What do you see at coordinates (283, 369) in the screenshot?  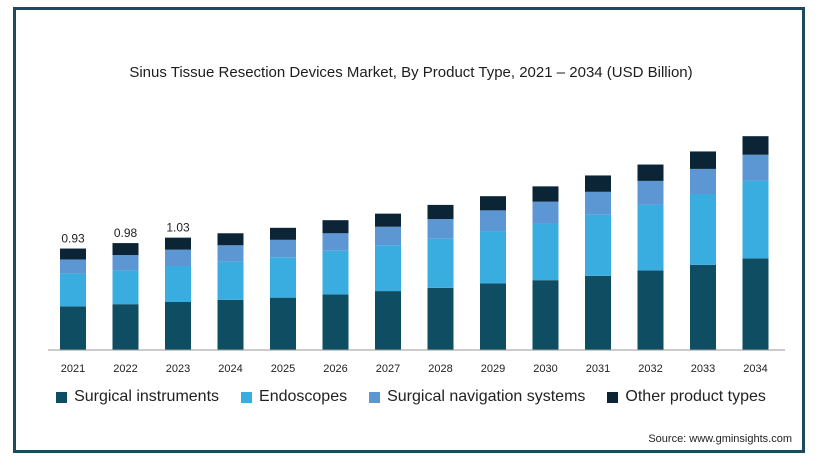 I see `x-tick-2025: 2025` at bounding box center [283, 369].